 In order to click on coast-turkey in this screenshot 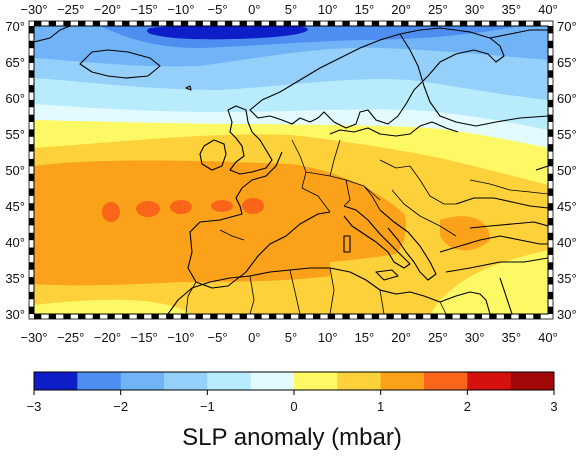, I will do `click(493, 254)`.